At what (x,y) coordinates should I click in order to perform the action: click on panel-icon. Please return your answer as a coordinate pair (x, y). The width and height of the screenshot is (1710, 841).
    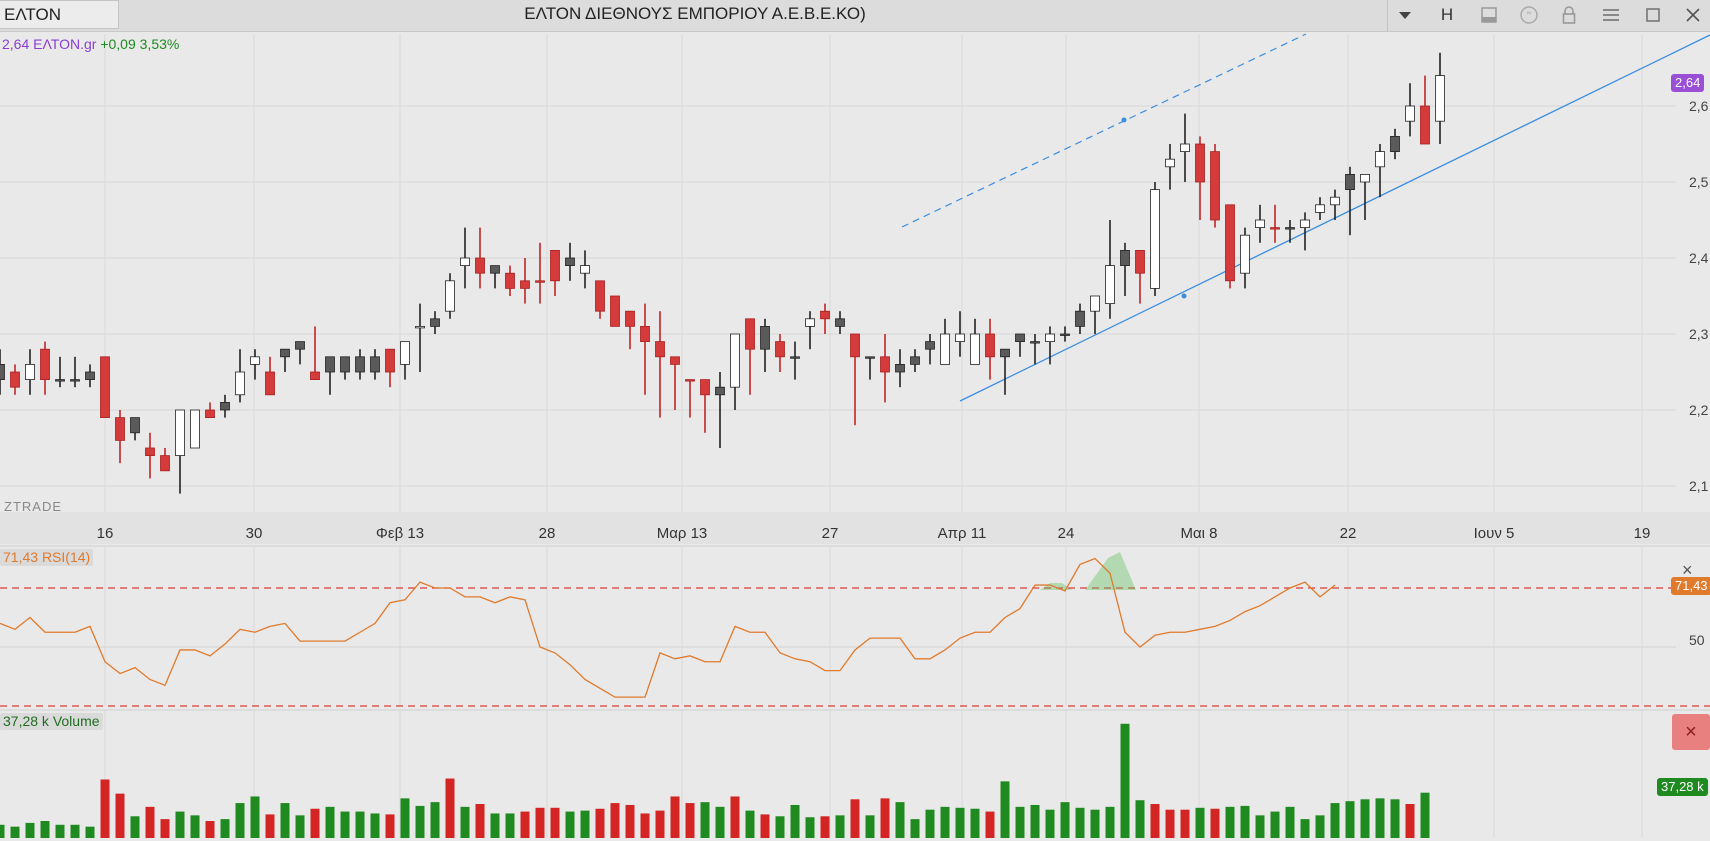
    Looking at the image, I should click on (1489, 15).